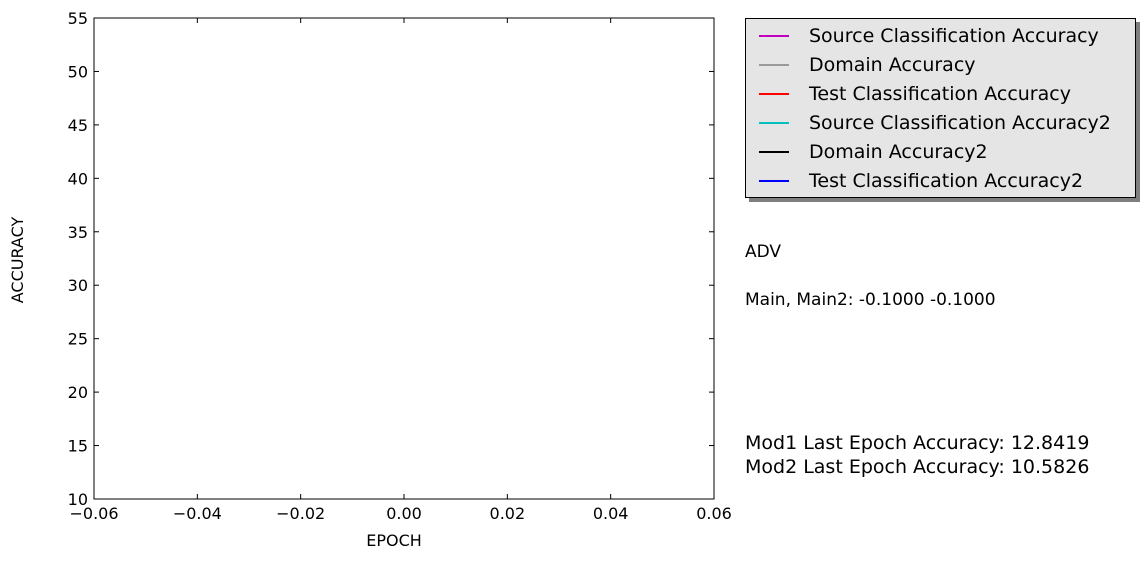 The image size is (1146, 561). What do you see at coordinates (892, 65) in the screenshot?
I see `legend-label: Domain Accuracy` at bounding box center [892, 65].